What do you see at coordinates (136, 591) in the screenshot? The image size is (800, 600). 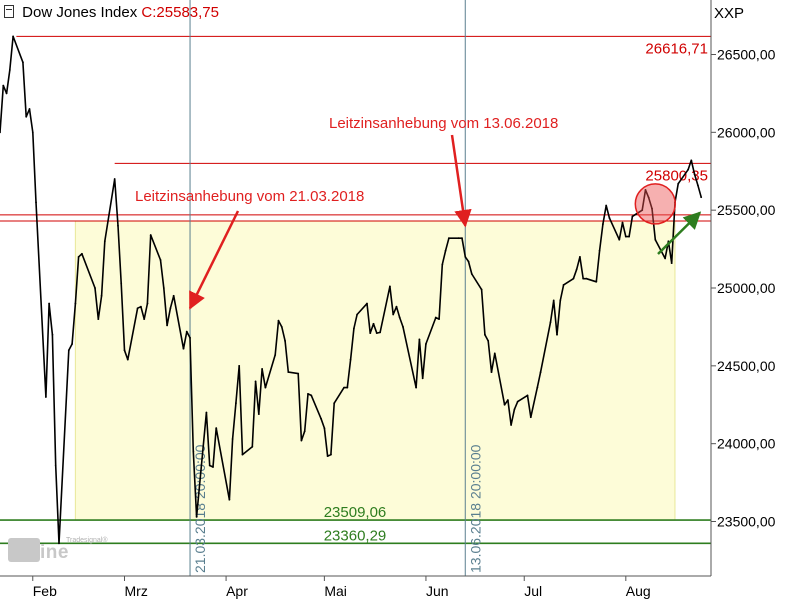 I see `x-tick-label: Mrz` at bounding box center [136, 591].